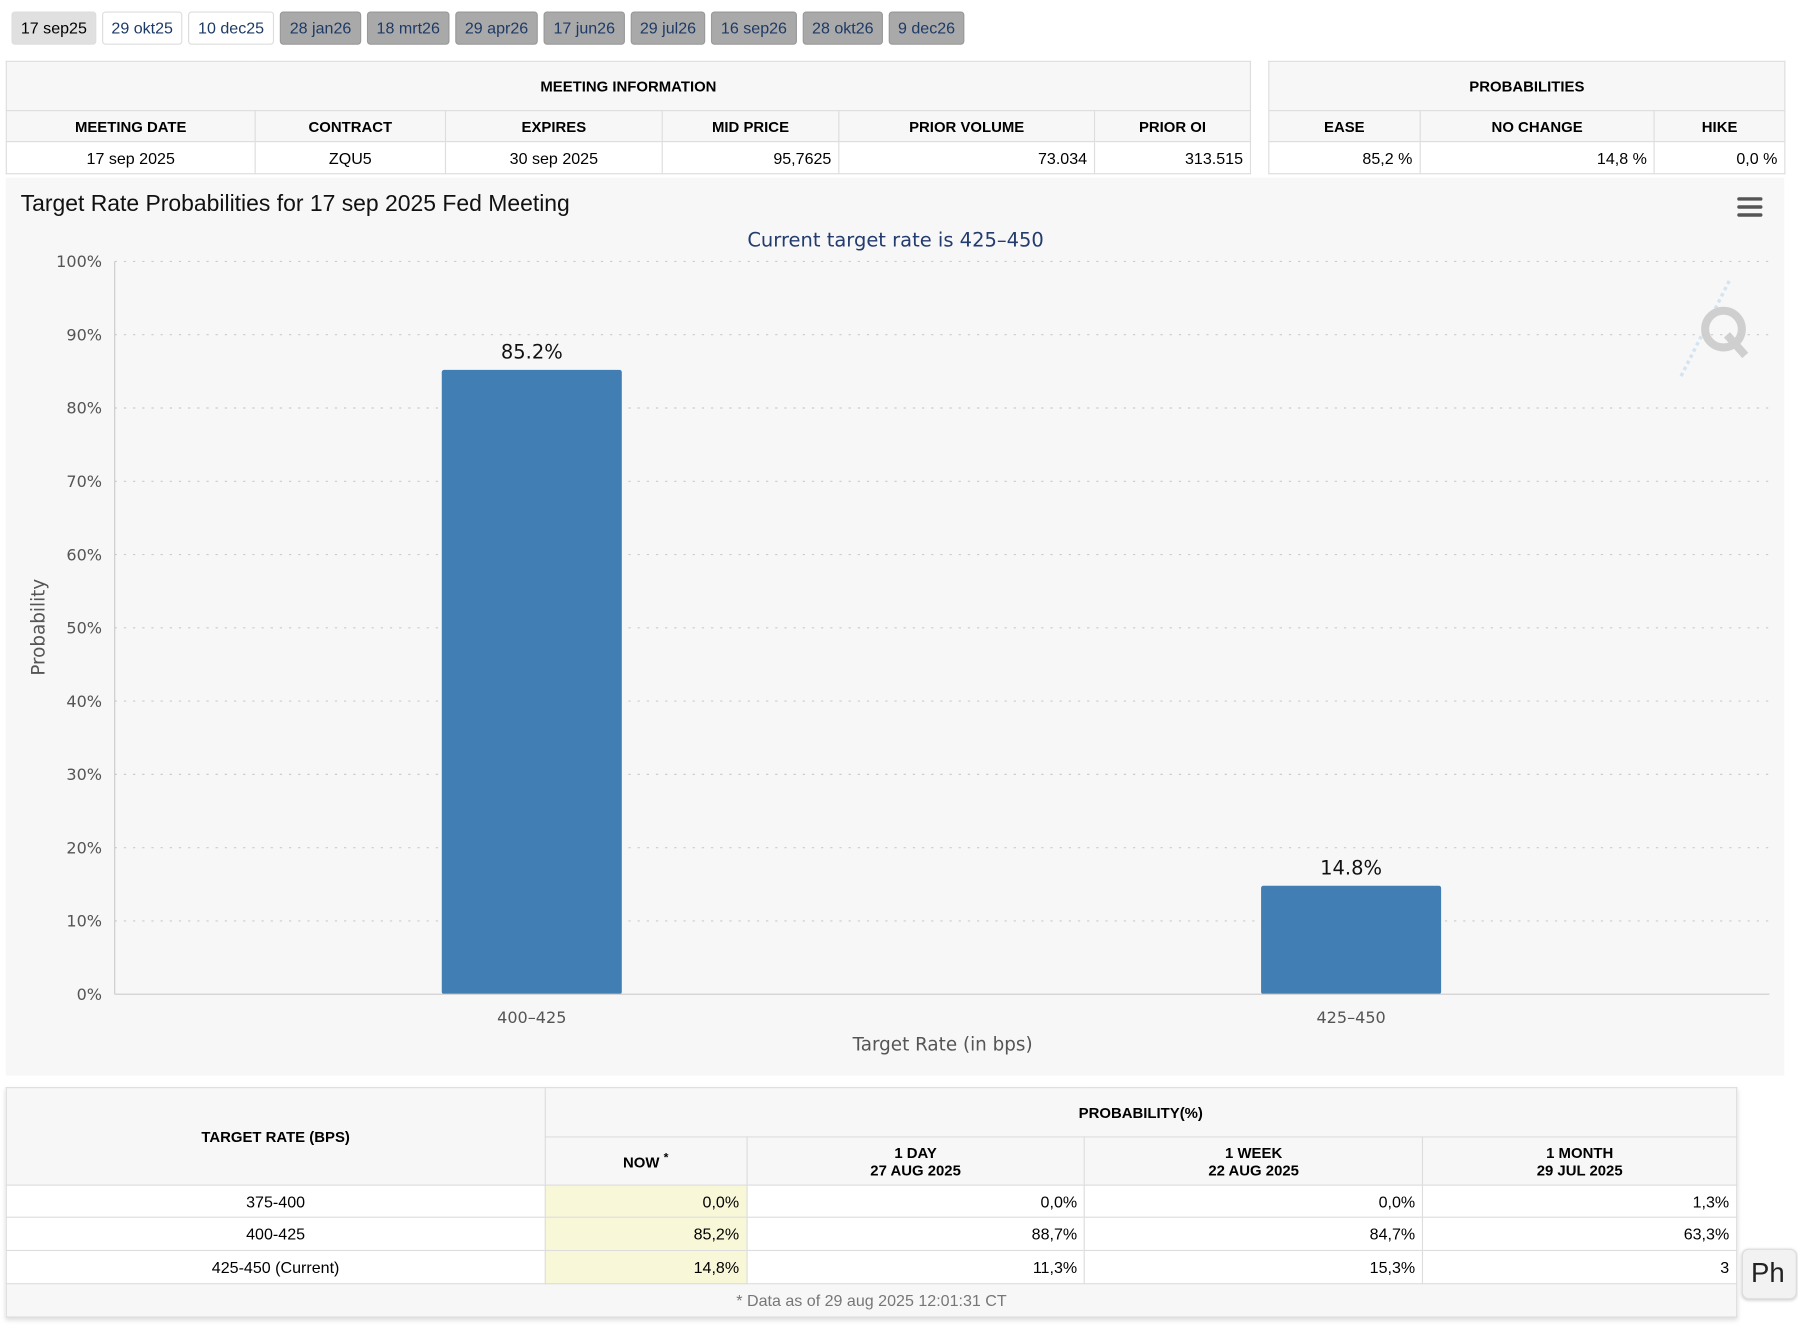 The width and height of the screenshot is (1798, 1330). I want to click on tab-28-jan26: 28 jan26, so click(320, 28).